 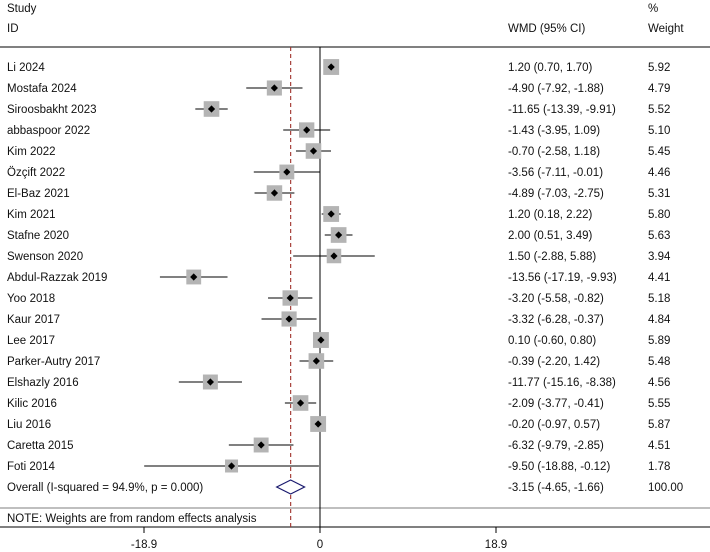 I want to click on x-tick-label-1: 0, so click(x=320, y=545).